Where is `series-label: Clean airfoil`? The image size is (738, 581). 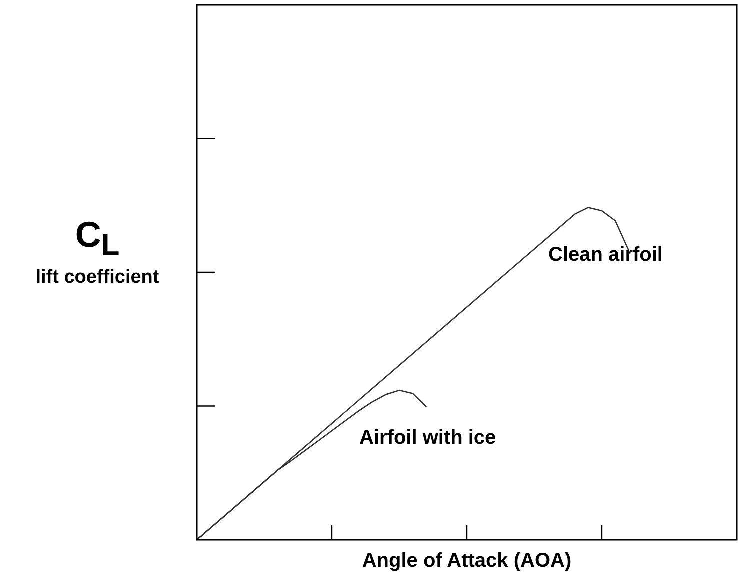 series-label: Clean airfoil is located at coordinates (605, 255).